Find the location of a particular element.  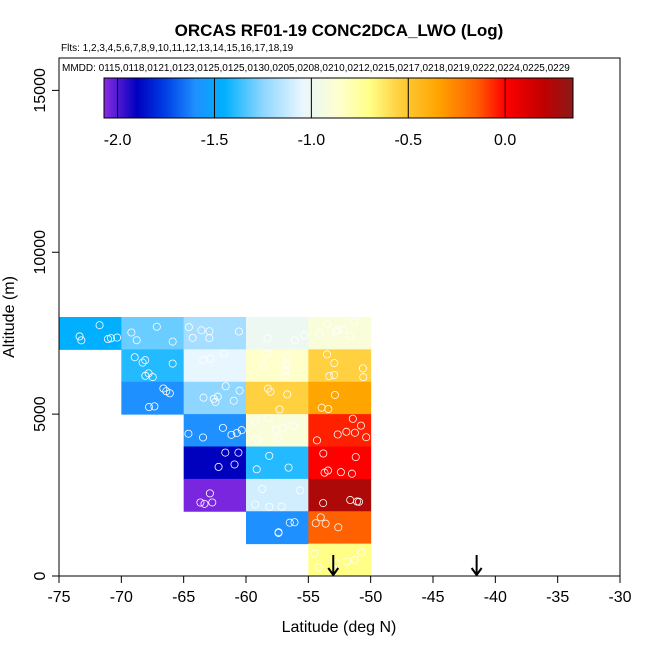

x-tick-label: -75 is located at coordinates (58, 597).